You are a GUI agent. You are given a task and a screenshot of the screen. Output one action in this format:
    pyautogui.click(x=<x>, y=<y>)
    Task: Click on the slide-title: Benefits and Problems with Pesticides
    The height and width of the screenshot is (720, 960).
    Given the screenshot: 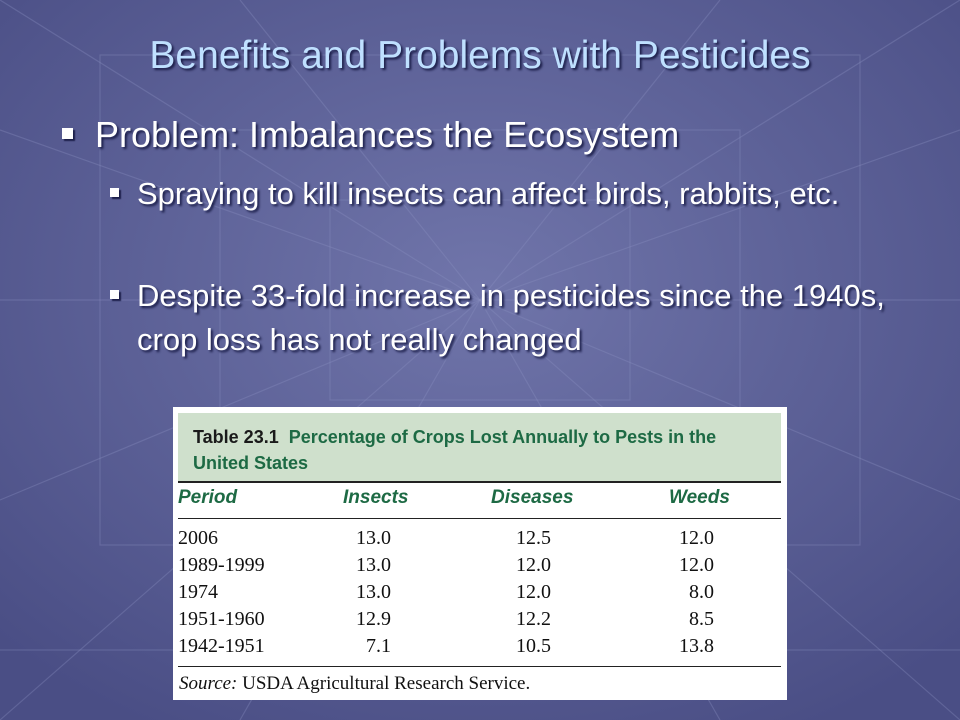 What is the action you would take?
    pyautogui.click(x=480, y=55)
    